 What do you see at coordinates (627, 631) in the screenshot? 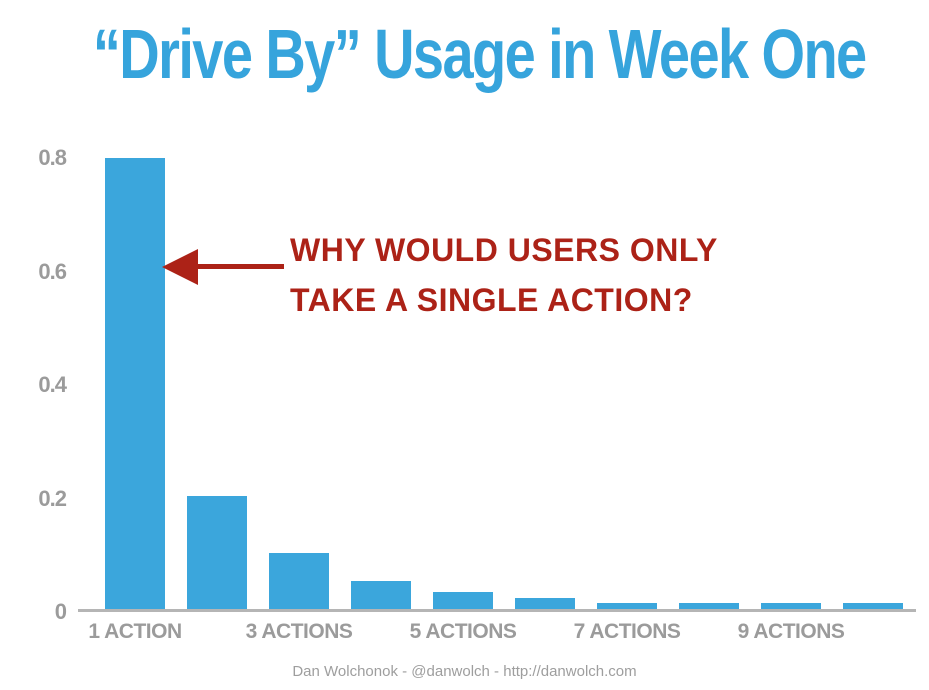
I see `x-tick-label: 7 ACTIONS` at bounding box center [627, 631].